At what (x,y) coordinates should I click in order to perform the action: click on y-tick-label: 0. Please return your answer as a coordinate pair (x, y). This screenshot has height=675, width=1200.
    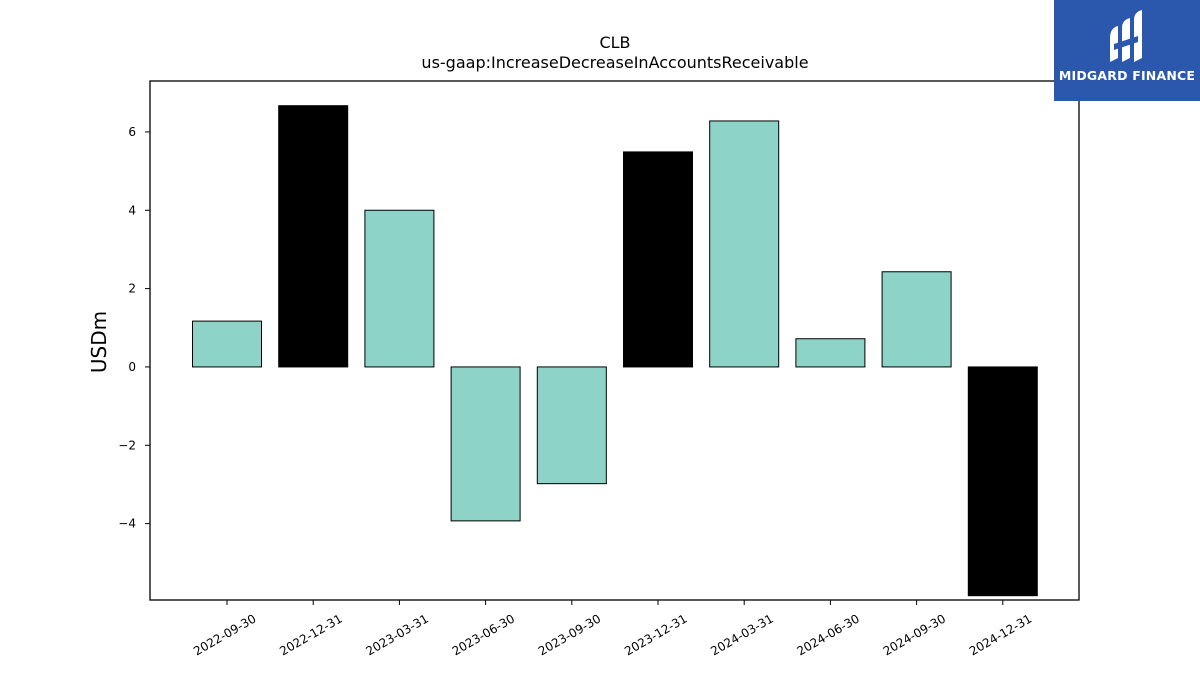
    Looking at the image, I should click on (132, 367).